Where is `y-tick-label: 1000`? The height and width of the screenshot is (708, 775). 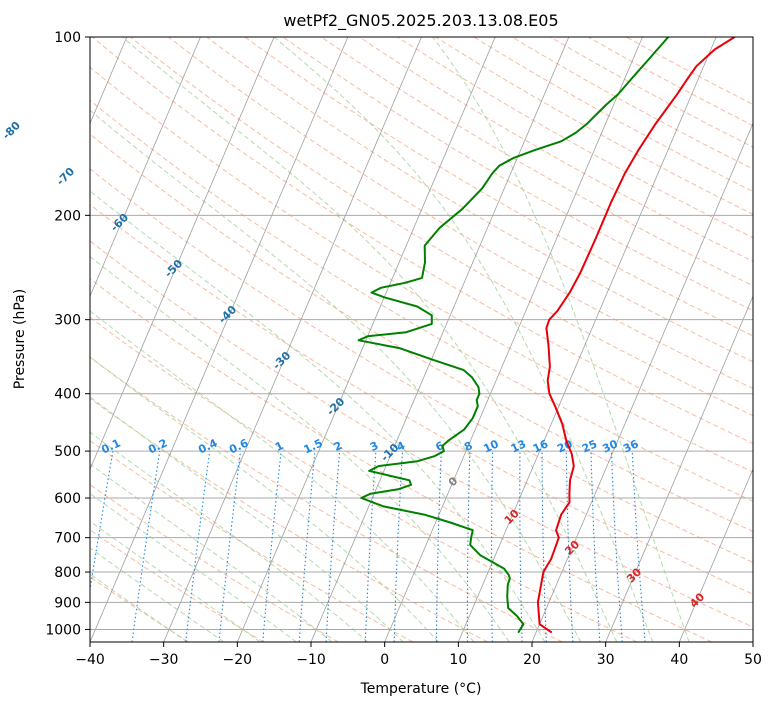 y-tick-label: 1000 is located at coordinates (63, 630).